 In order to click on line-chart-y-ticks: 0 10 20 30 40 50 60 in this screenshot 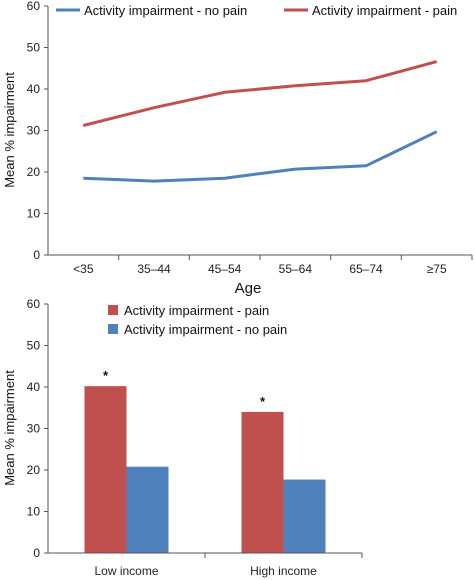, I will do `click(37, 131)`.